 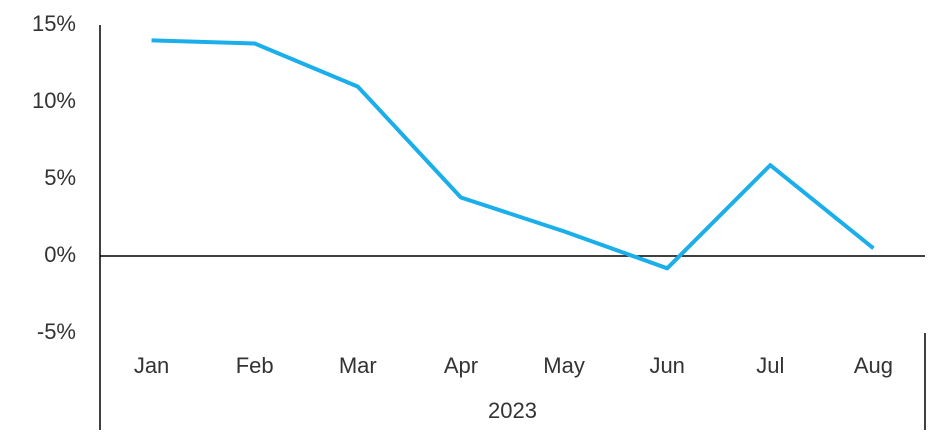 What do you see at coordinates (54, 23) in the screenshot?
I see `y-tick-label: 15%` at bounding box center [54, 23].